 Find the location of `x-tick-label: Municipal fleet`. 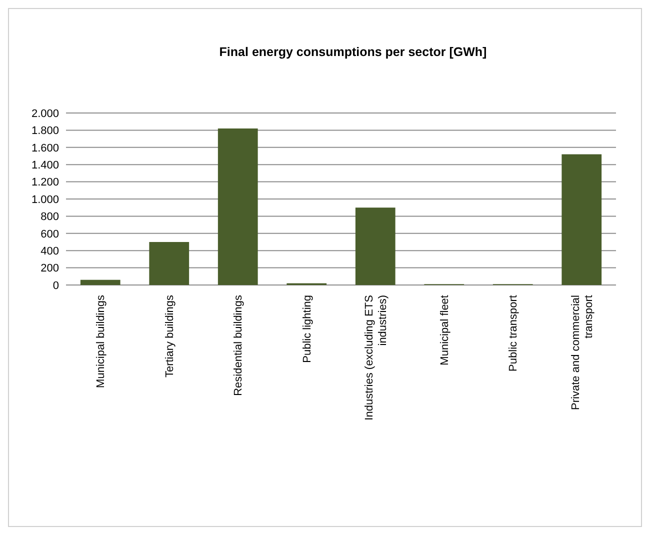

x-tick-label: Municipal fleet is located at coordinates (444, 330).